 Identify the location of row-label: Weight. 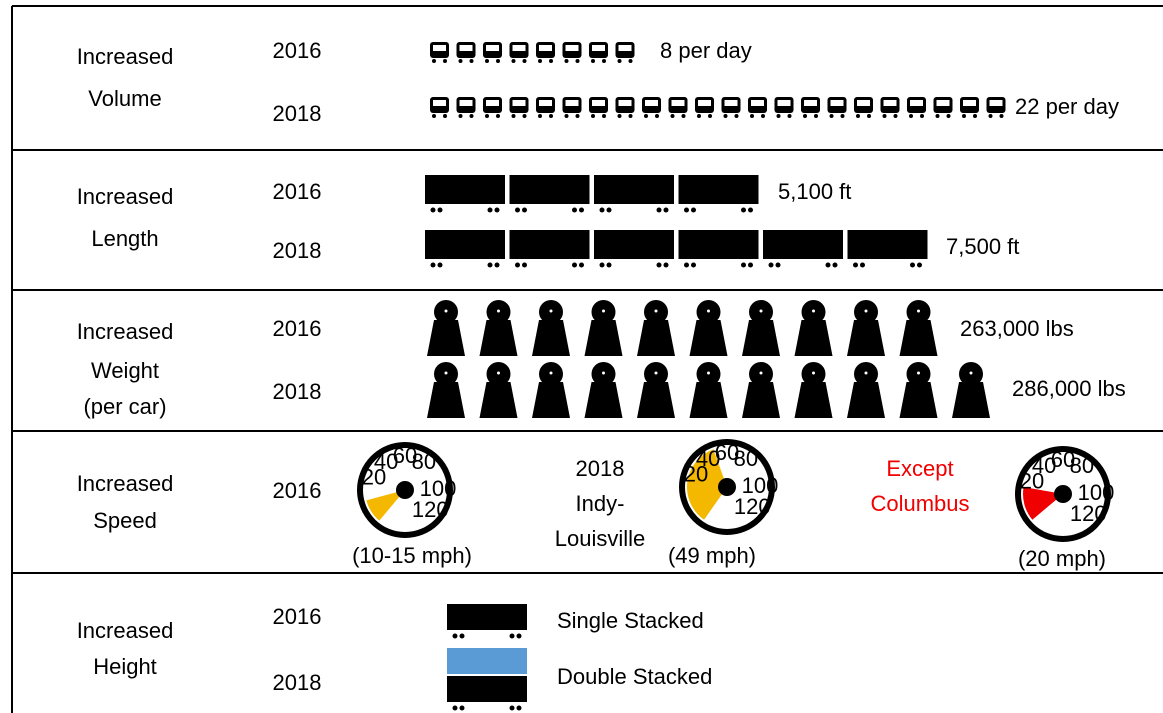
(125, 370).